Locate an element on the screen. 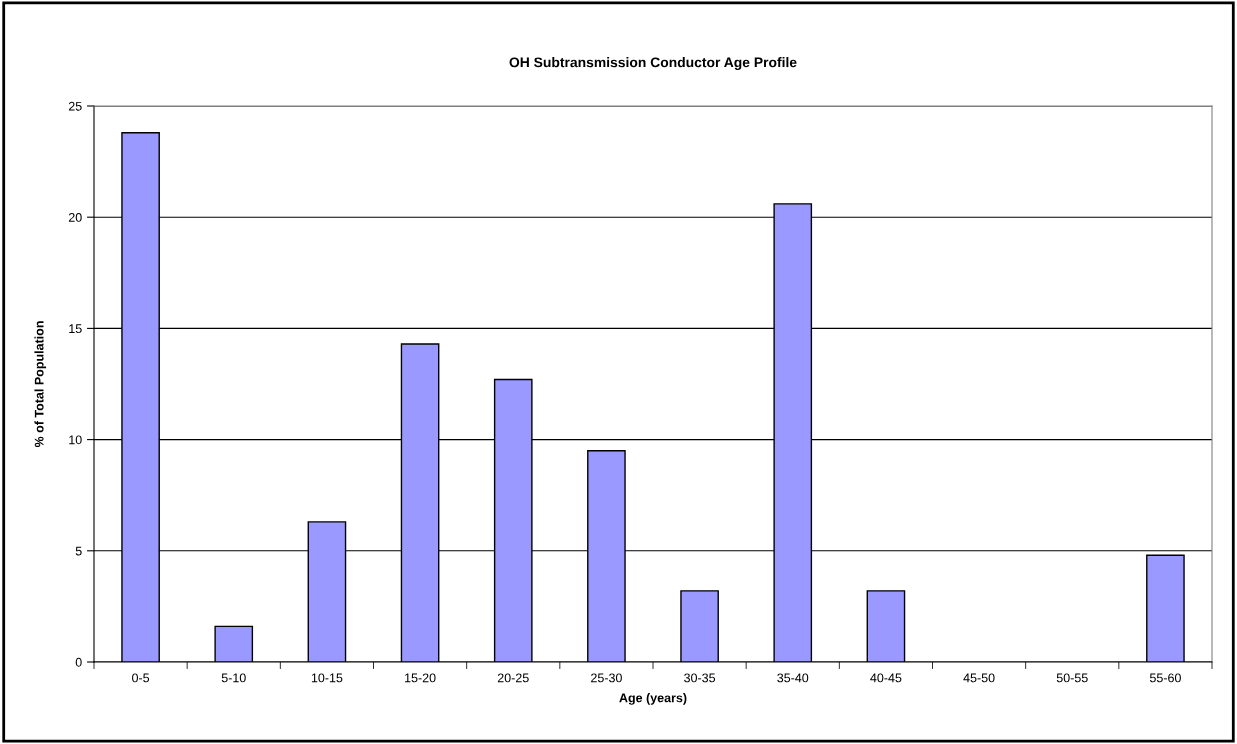 Image resolution: width=1237 pixels, height=744 pixels. x-tick-label: 20-25 is located at coordinates (513, 678).